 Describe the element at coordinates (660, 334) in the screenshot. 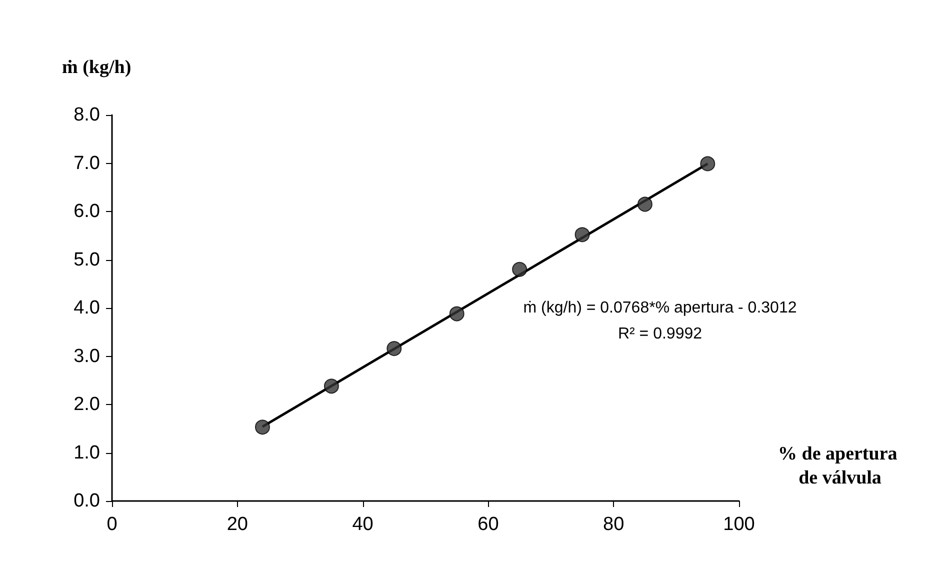

I see `annotation: R² = 0.9992` at that location.